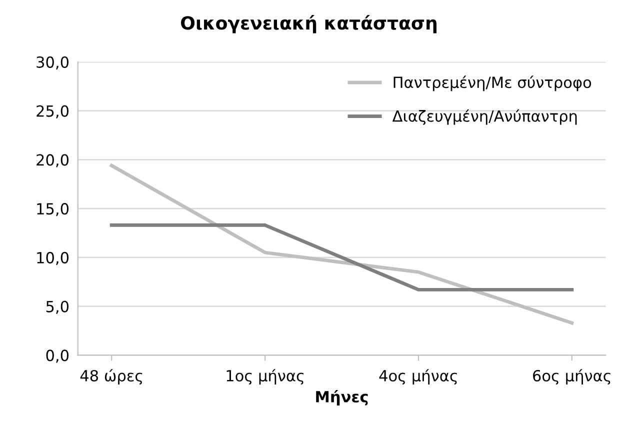 This screenshot has width=618, height=430. Describe the element at coordinates (57, 307) in the screenshot. I see `y-tick-label: 5,0` at that location.